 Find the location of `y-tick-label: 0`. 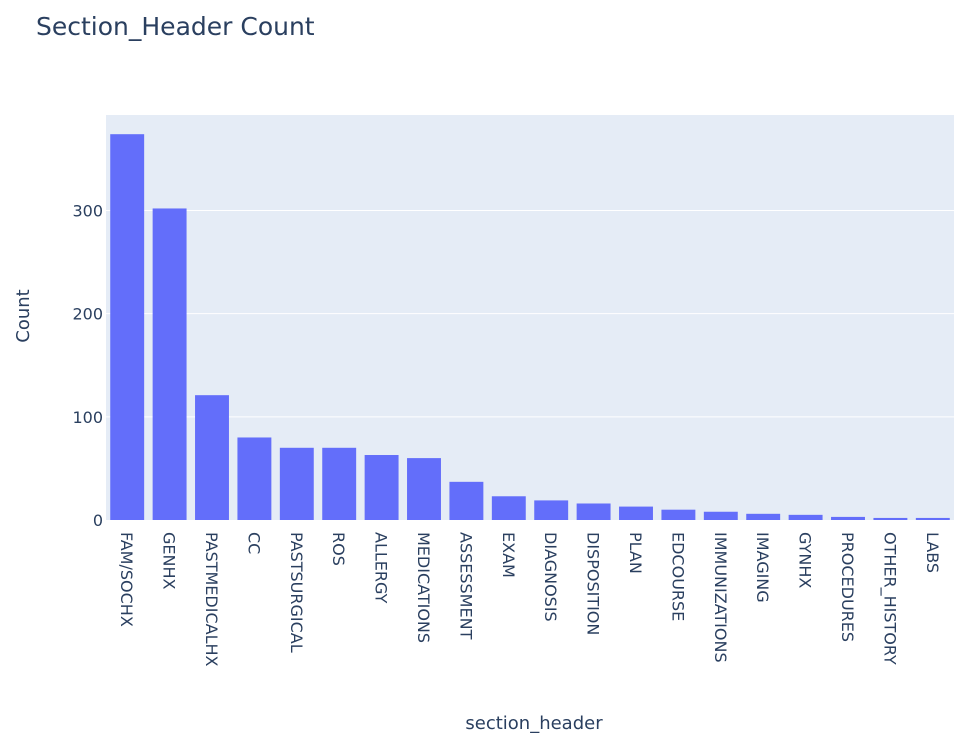

y-tick-label: 0 is located at coordinates (98, 520).